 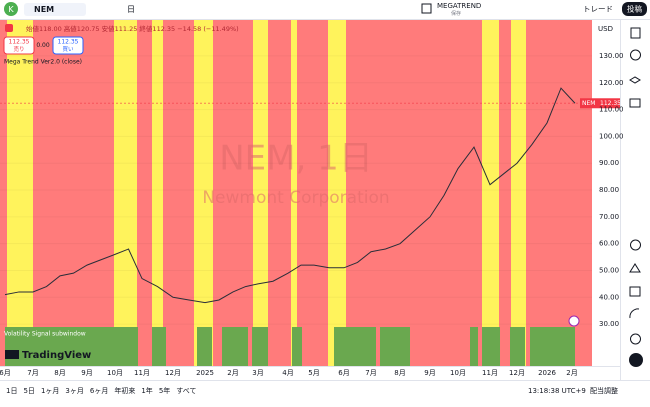 What do you see at coordinates (557, 391) in the screenshot?
I see `clock: 13:18:38 UTC+9` at bounding box center [557, 391].